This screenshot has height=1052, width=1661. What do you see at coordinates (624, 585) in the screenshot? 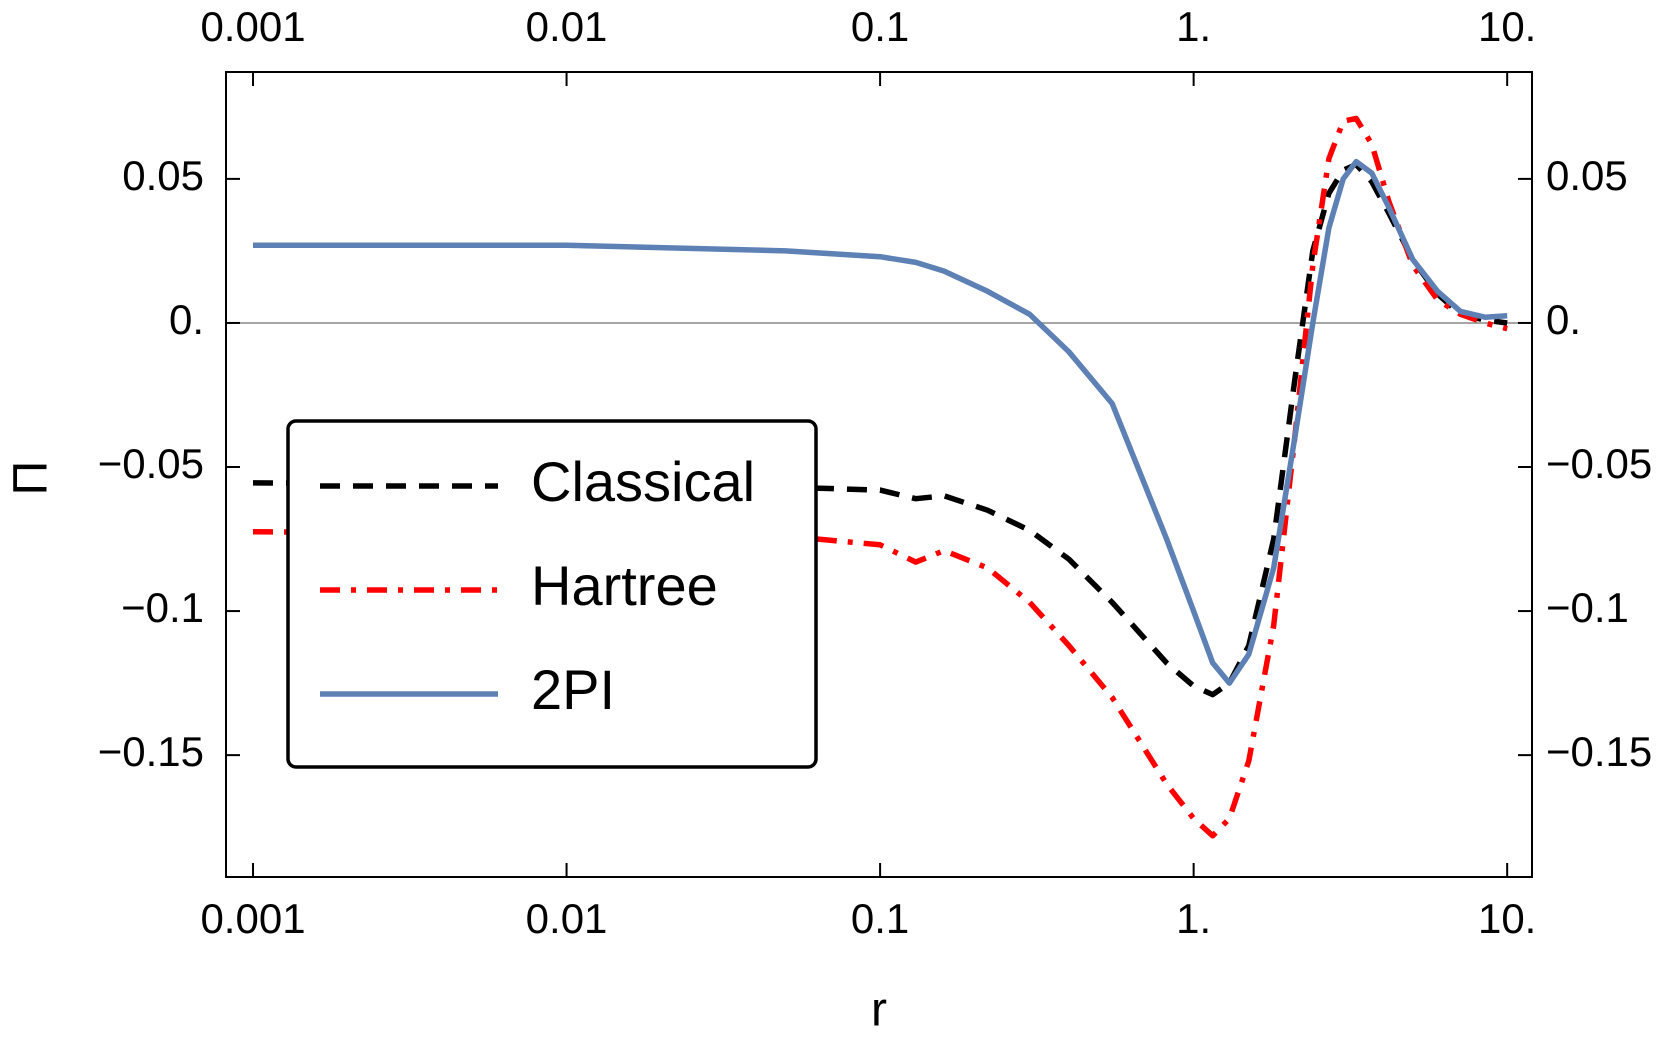
I see `legend-label: Hartree` at bounding box center [624, 585].